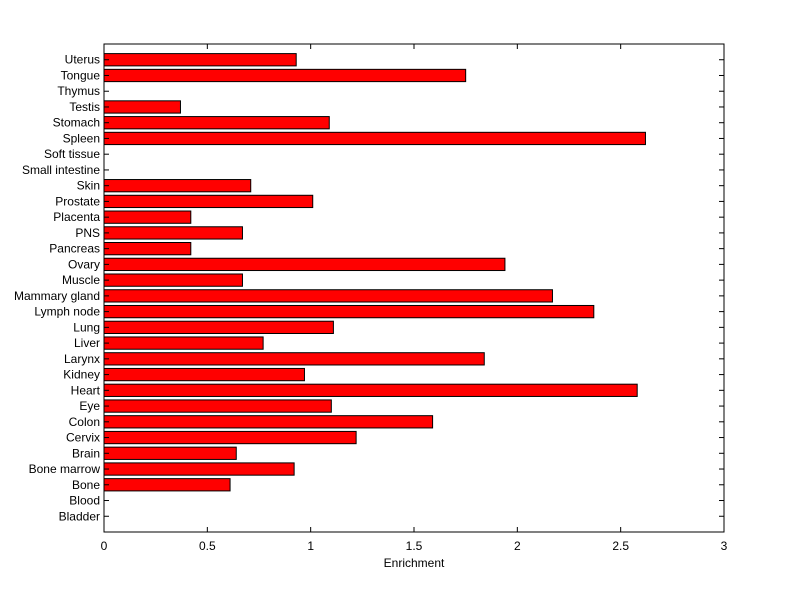 The height and width of the screenshot is (599, 800). What do you see at coordinates (84, 501) in the screenshot?
I see `y-tick-label: Blood` at bounding box center [84, 501].